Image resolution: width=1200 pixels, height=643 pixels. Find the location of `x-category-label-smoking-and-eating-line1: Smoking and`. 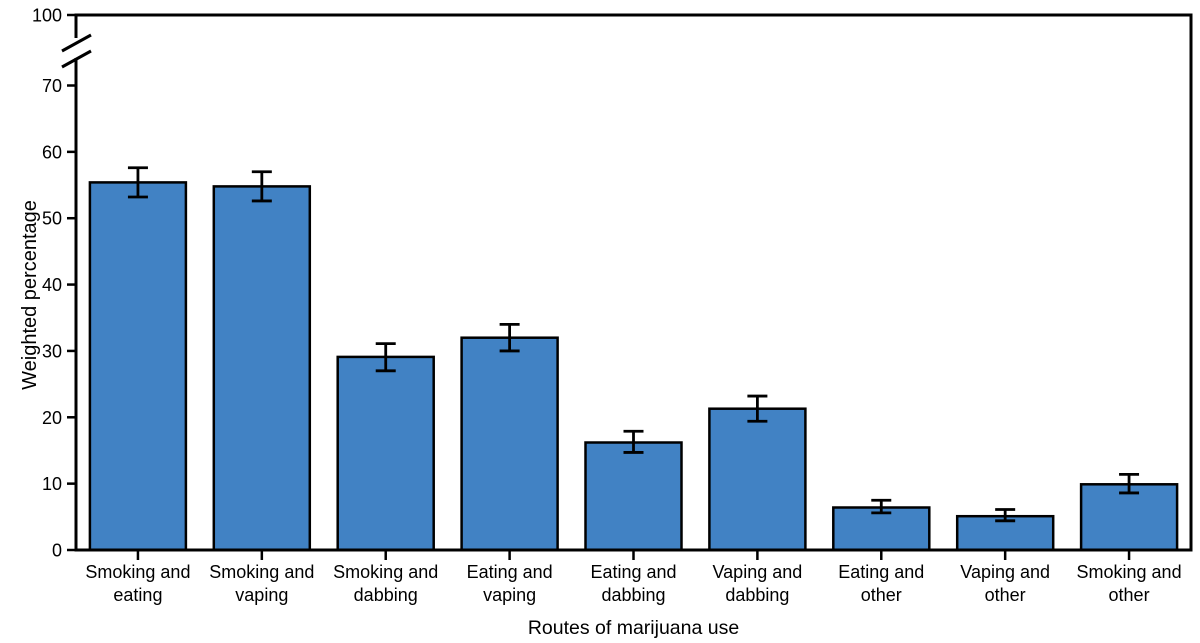

x-category-label-smoking-and-eating-line1: Smoking and is located at coordinates (137, 572).